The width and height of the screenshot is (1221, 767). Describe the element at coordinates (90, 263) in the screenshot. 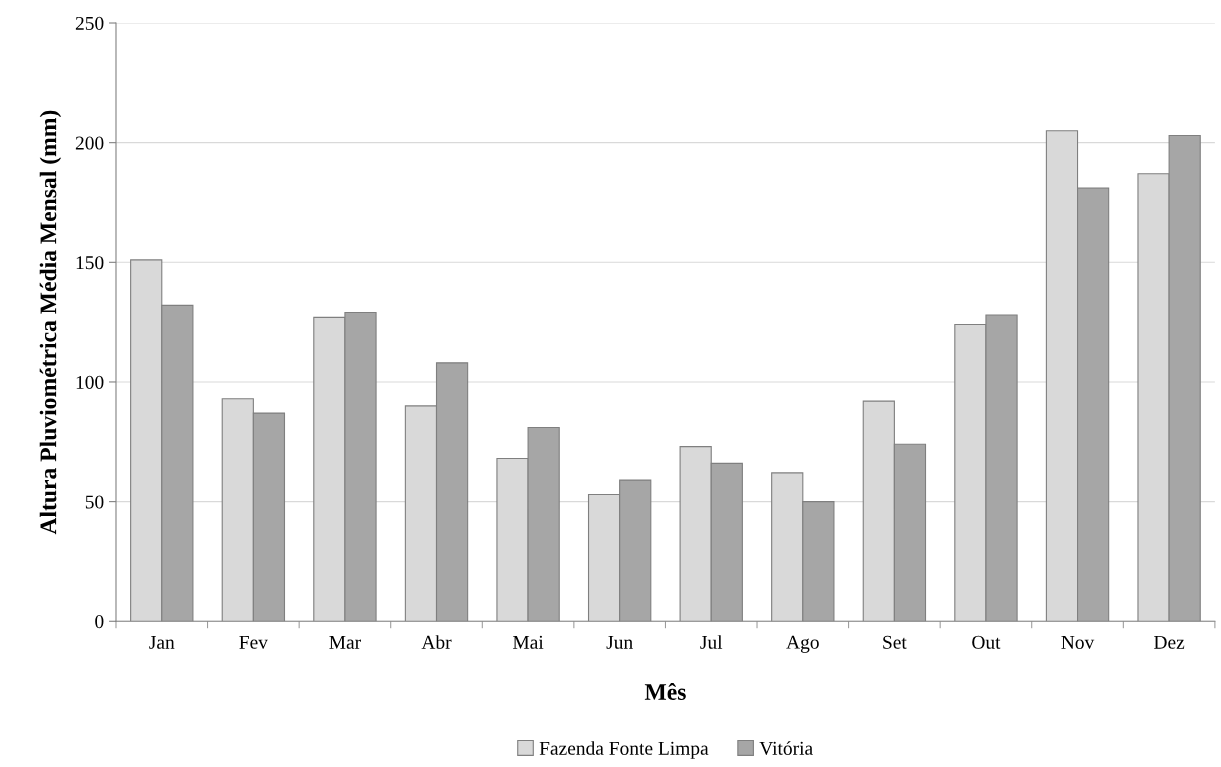

I see `y-tick-label: 150` at that location.